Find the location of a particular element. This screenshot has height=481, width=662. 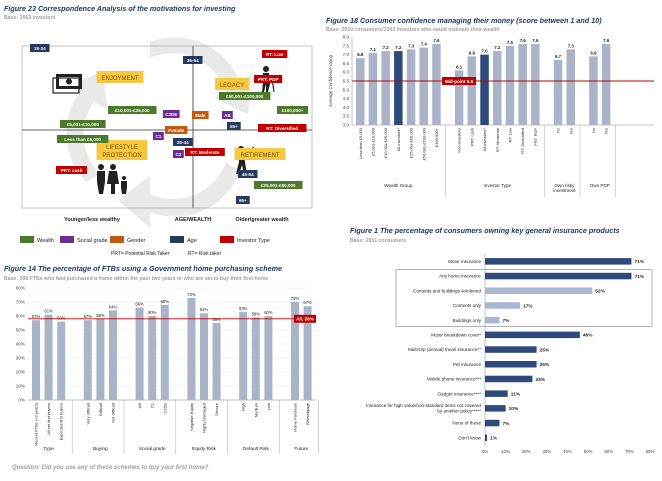

y-tick-label: 3.5 is located at coordinates (346, 116).